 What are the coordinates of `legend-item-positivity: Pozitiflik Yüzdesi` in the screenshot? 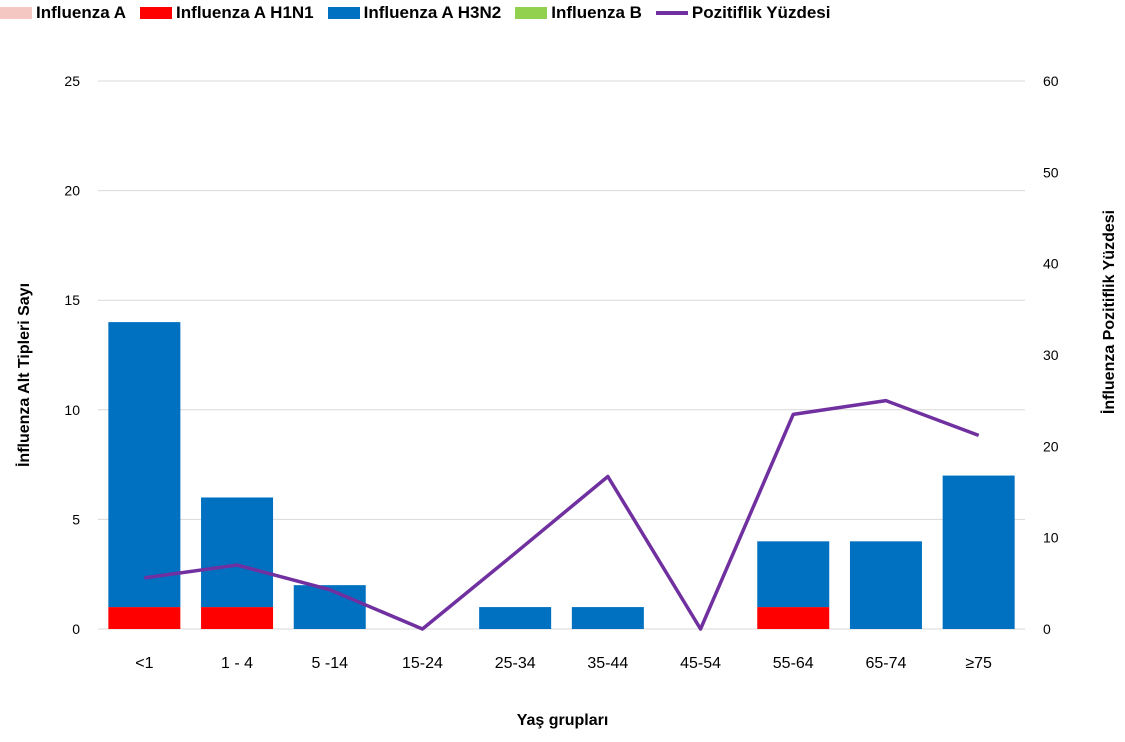 It's located at (743, 13).